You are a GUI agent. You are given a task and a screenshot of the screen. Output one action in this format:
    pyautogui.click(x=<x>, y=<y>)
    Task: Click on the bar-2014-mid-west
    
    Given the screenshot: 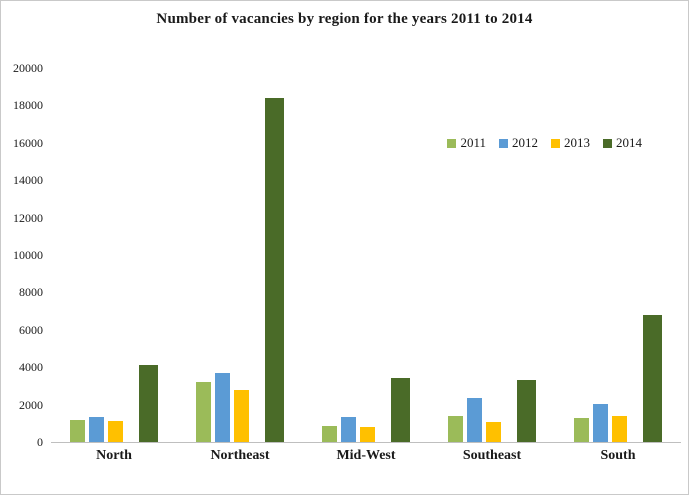 What is the action you would take?
    pyautogui.click(x=400, y=410)
    